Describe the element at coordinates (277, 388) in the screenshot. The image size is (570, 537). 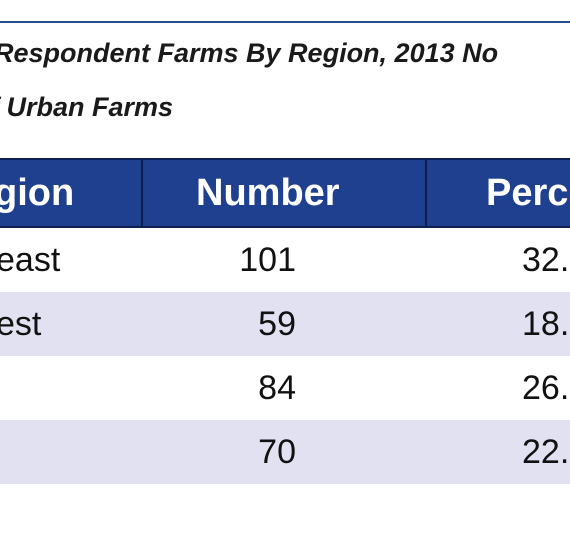
I see `cell-number: 84` at that location.